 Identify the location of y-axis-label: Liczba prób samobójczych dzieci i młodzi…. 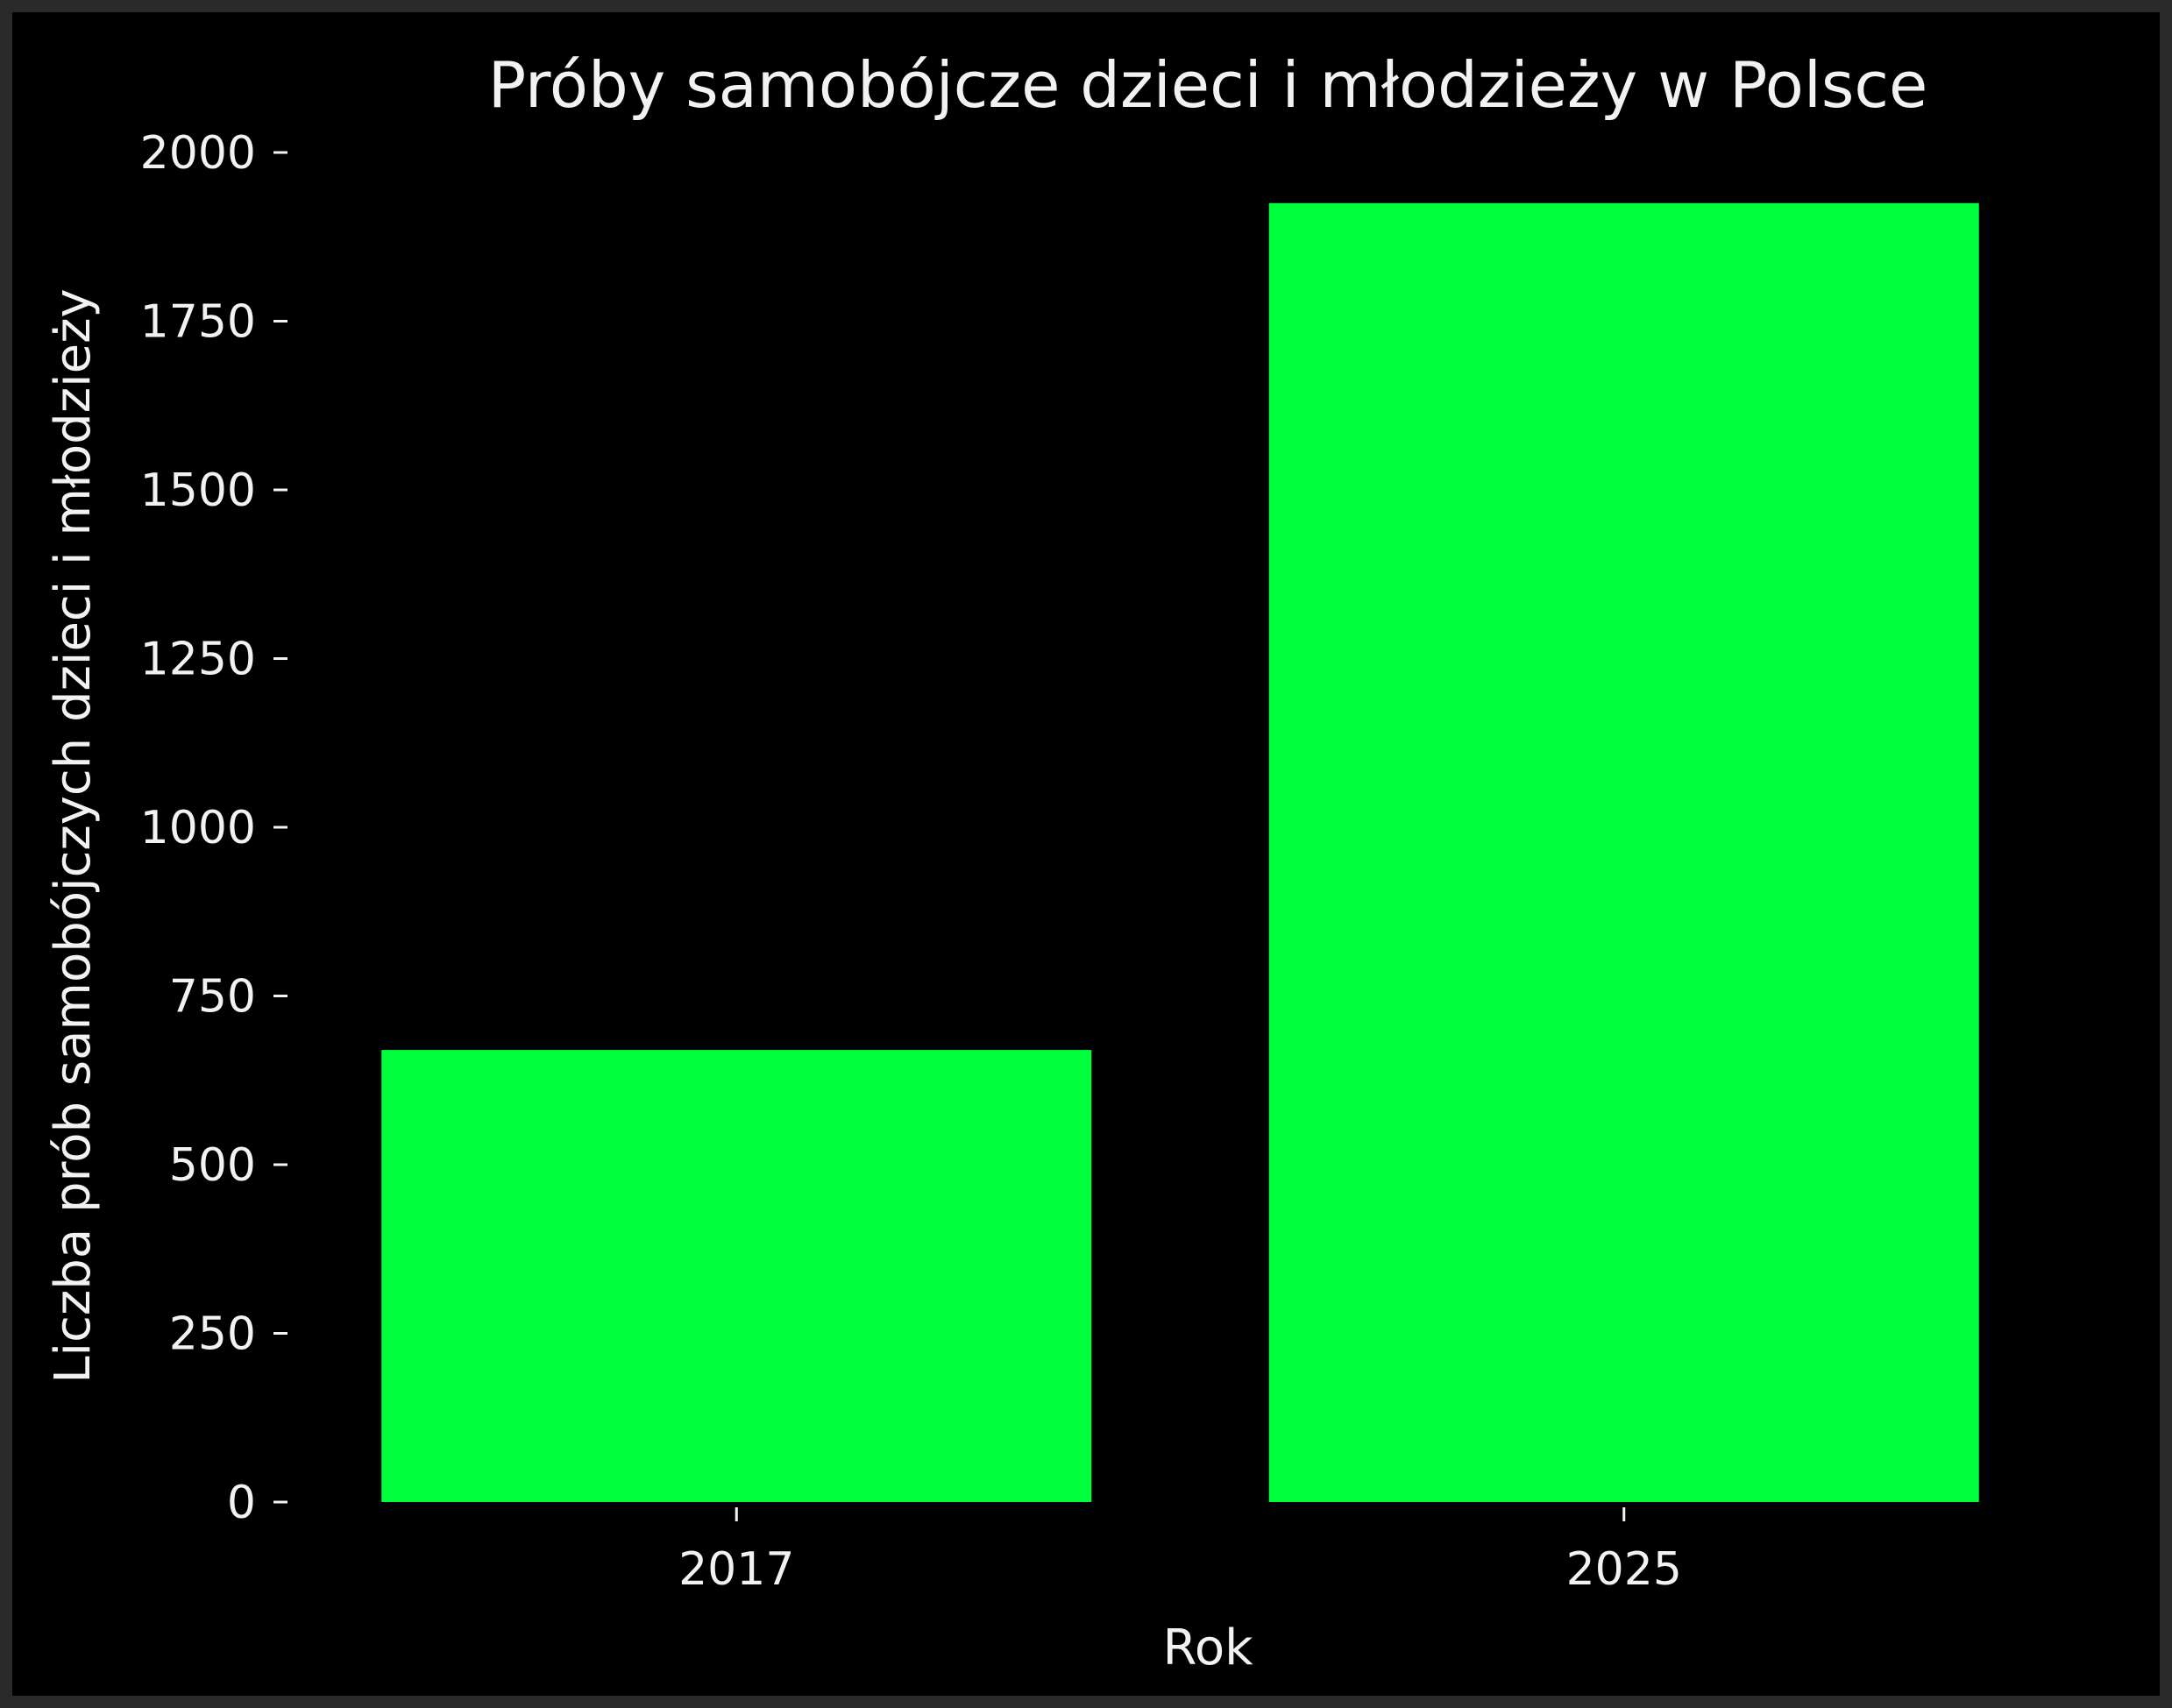
(73, 836).